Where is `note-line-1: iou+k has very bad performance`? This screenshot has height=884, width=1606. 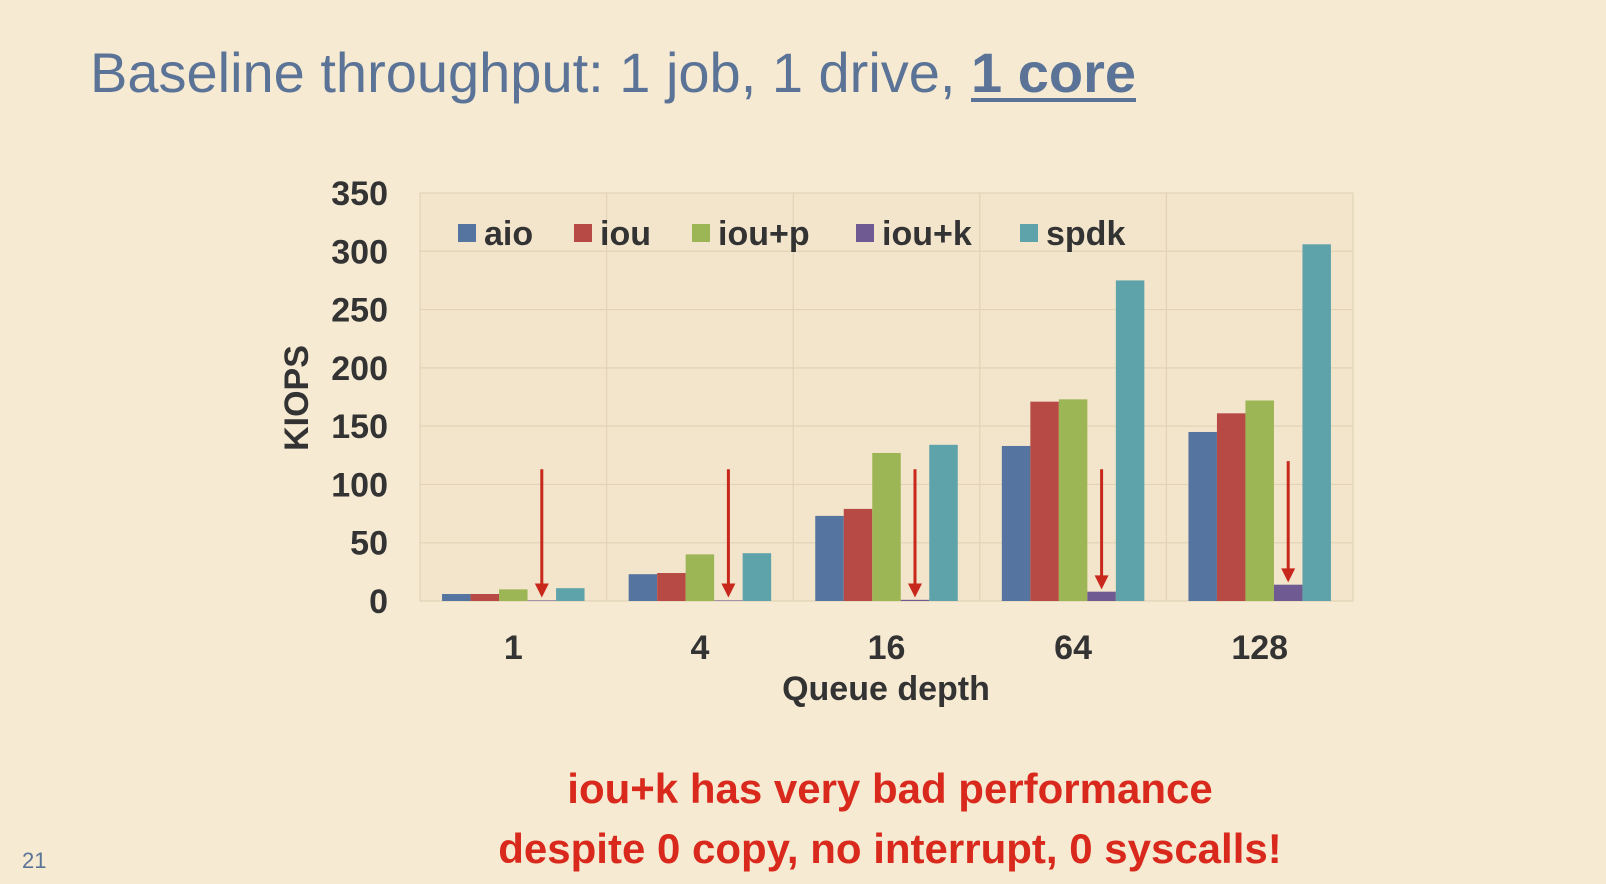
note-line-1: iou+k has very bad performance is located at coordinates (890, 788).